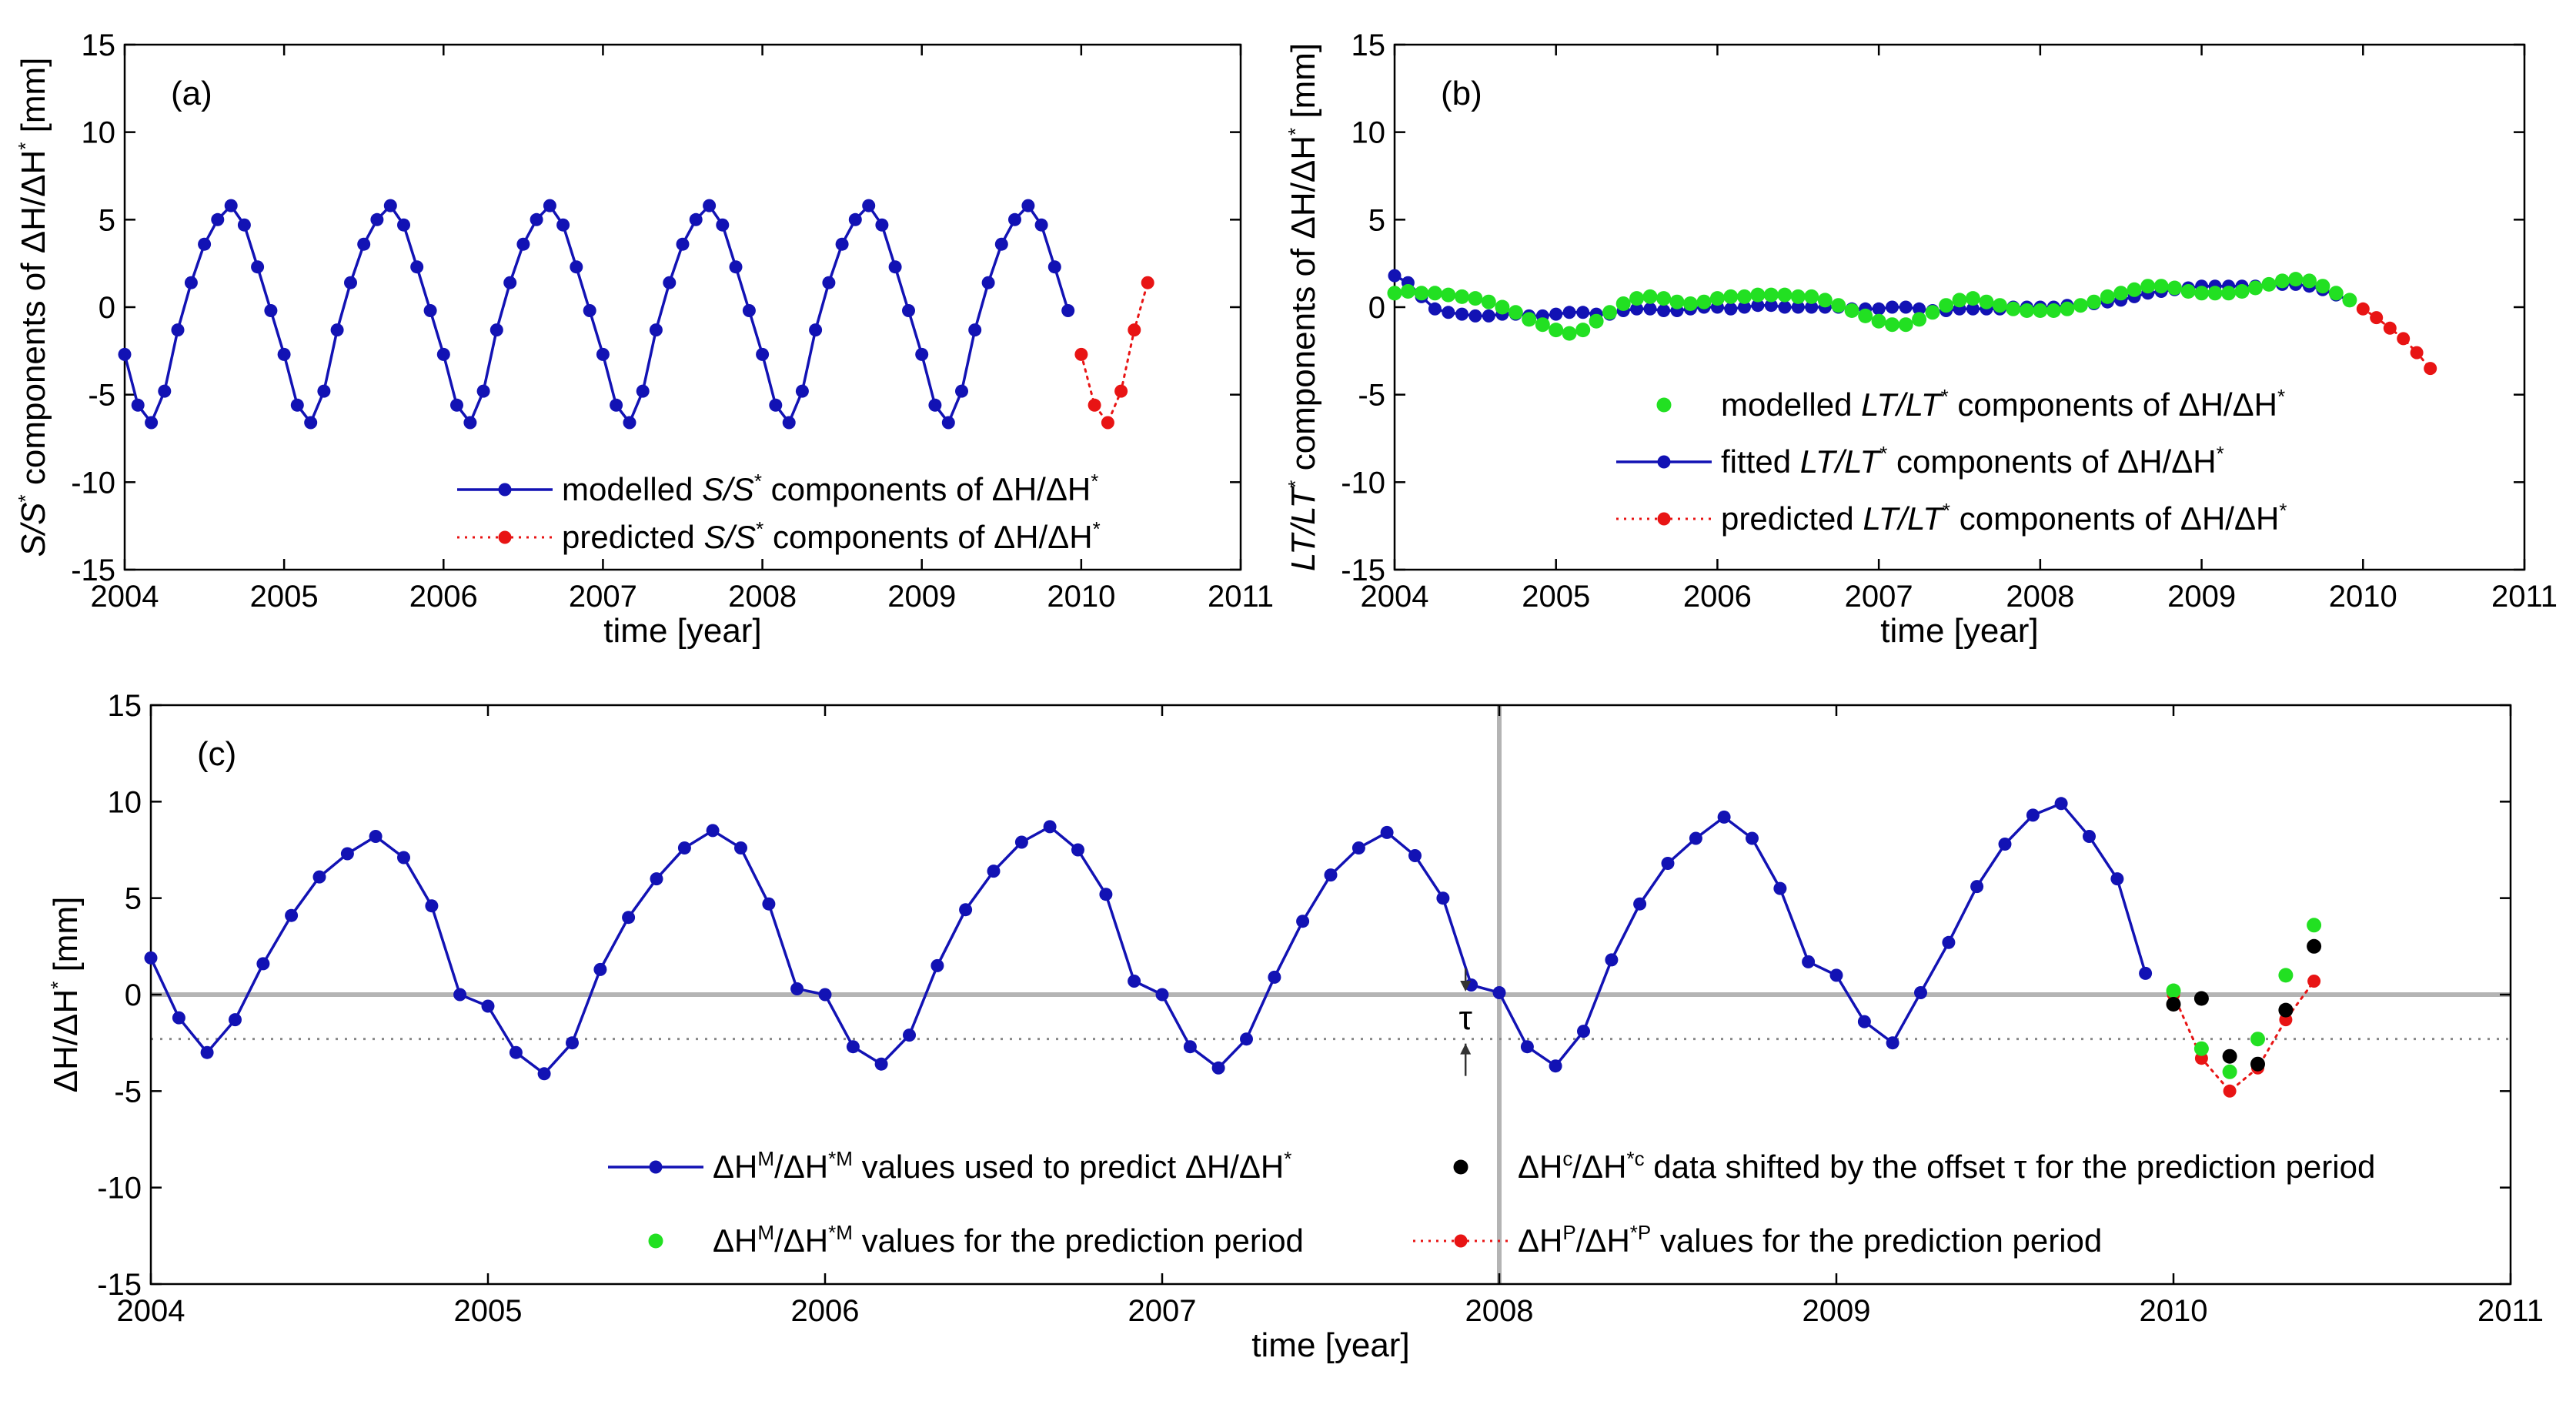 This screenshot has height=1408, width=2576. I want to click on panel-label: (c), so click(216, 754).